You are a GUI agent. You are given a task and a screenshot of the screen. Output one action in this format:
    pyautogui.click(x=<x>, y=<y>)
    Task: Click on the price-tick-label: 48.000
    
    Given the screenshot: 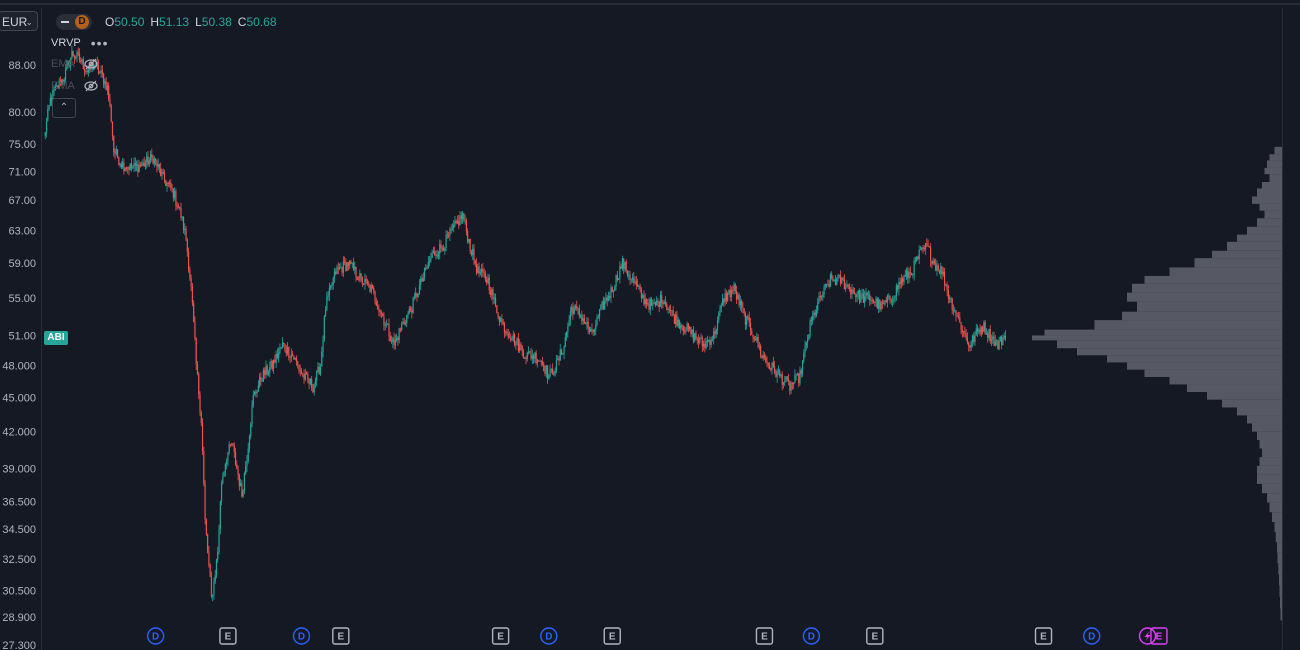 What is the action you would take?
    pyautogui.click(x=19, y=366)
    